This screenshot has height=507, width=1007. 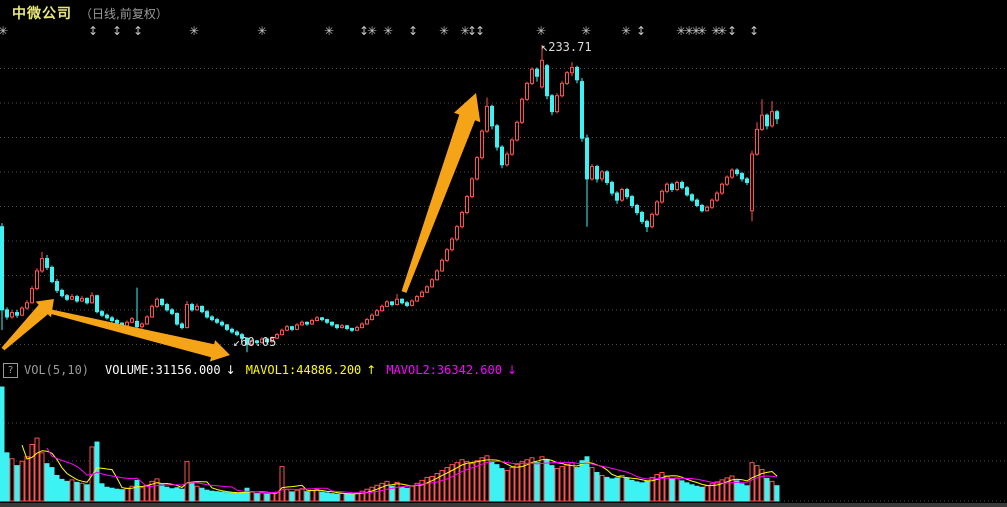 What do you see at coordinates (10, 370) in the screenshot?
I see `indicator-help-button: ?` at bounding box center [10, 370].